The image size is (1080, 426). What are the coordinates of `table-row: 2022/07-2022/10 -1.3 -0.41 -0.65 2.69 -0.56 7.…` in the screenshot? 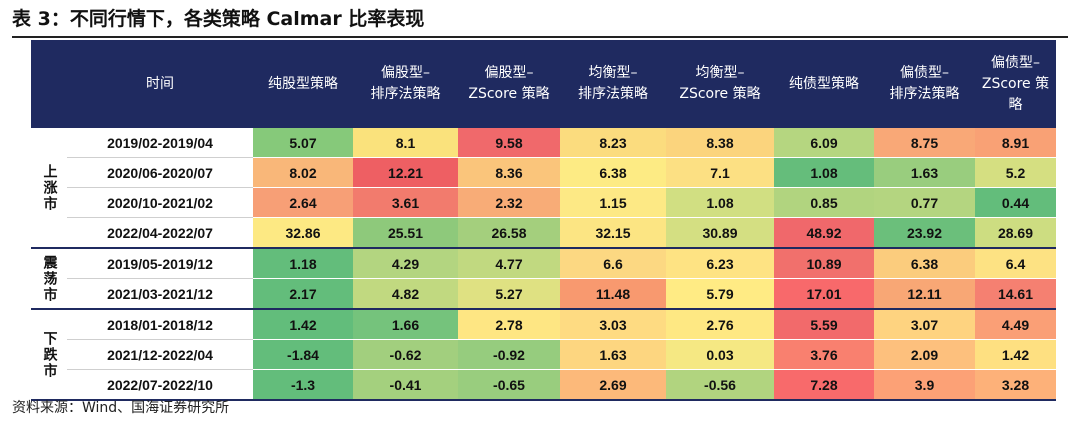 It's located at (543, 385).